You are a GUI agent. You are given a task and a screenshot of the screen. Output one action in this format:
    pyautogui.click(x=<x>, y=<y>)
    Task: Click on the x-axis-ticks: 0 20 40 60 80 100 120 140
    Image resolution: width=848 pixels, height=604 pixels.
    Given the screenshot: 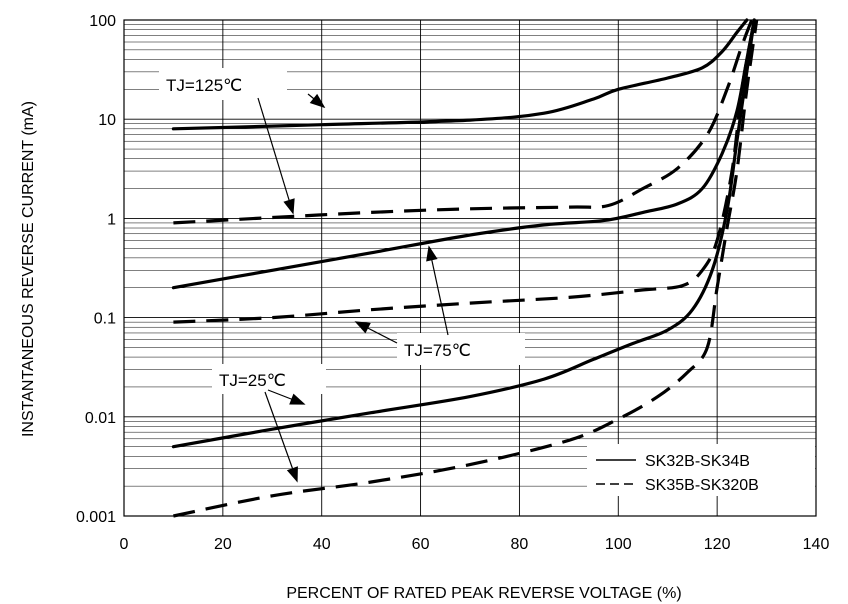 What is the action you would take?
    pyautogui.click(x=475, y=544)
    